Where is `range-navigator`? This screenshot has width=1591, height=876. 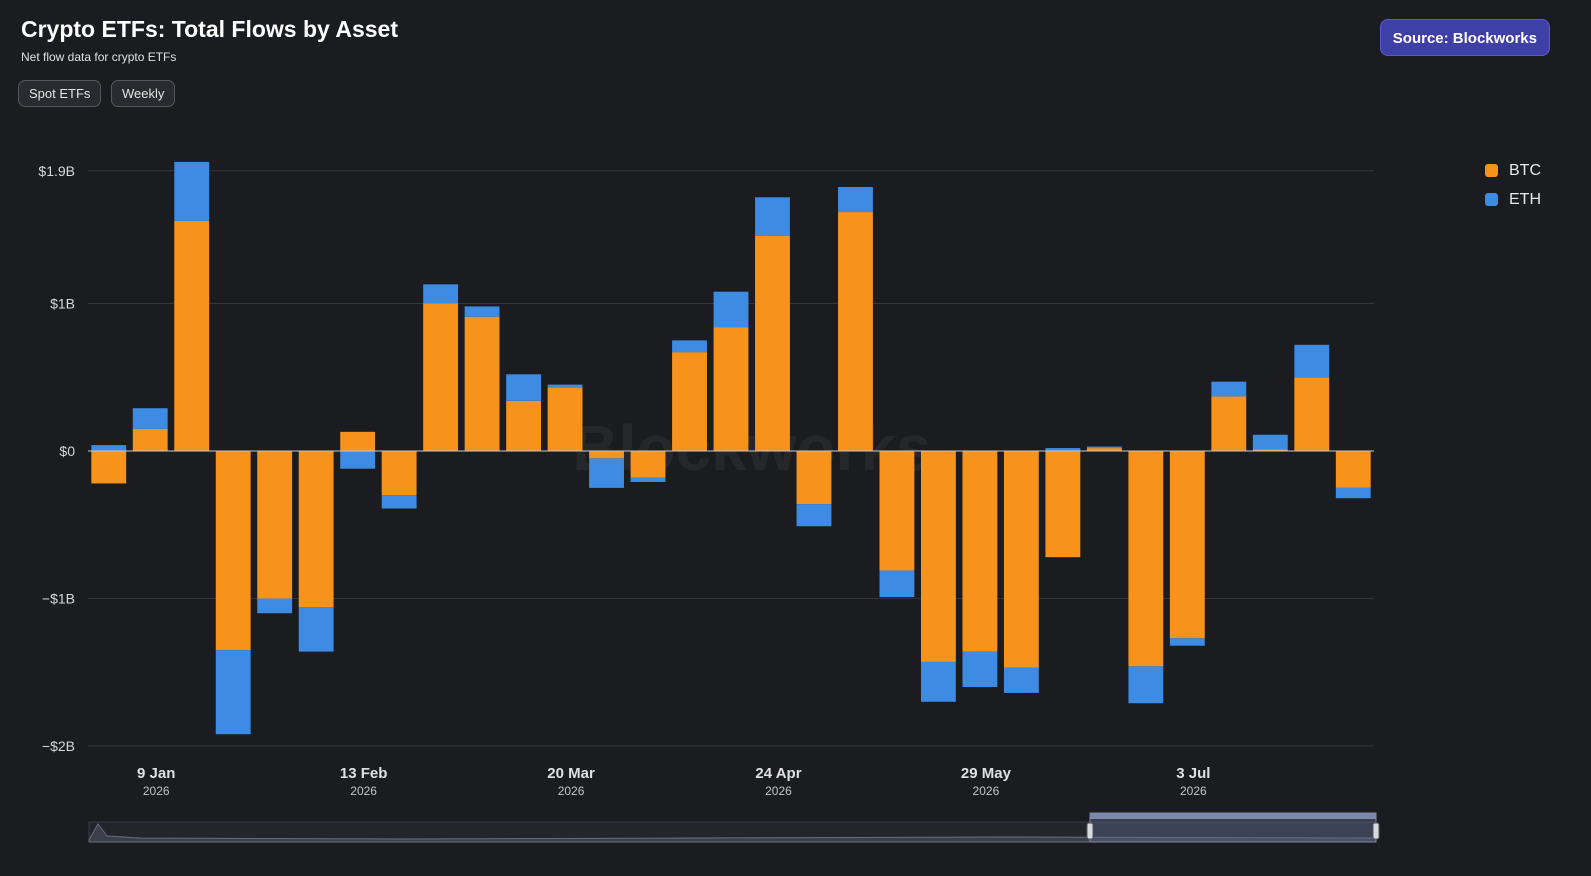
range-navigator is located at coordinates (734, 827).